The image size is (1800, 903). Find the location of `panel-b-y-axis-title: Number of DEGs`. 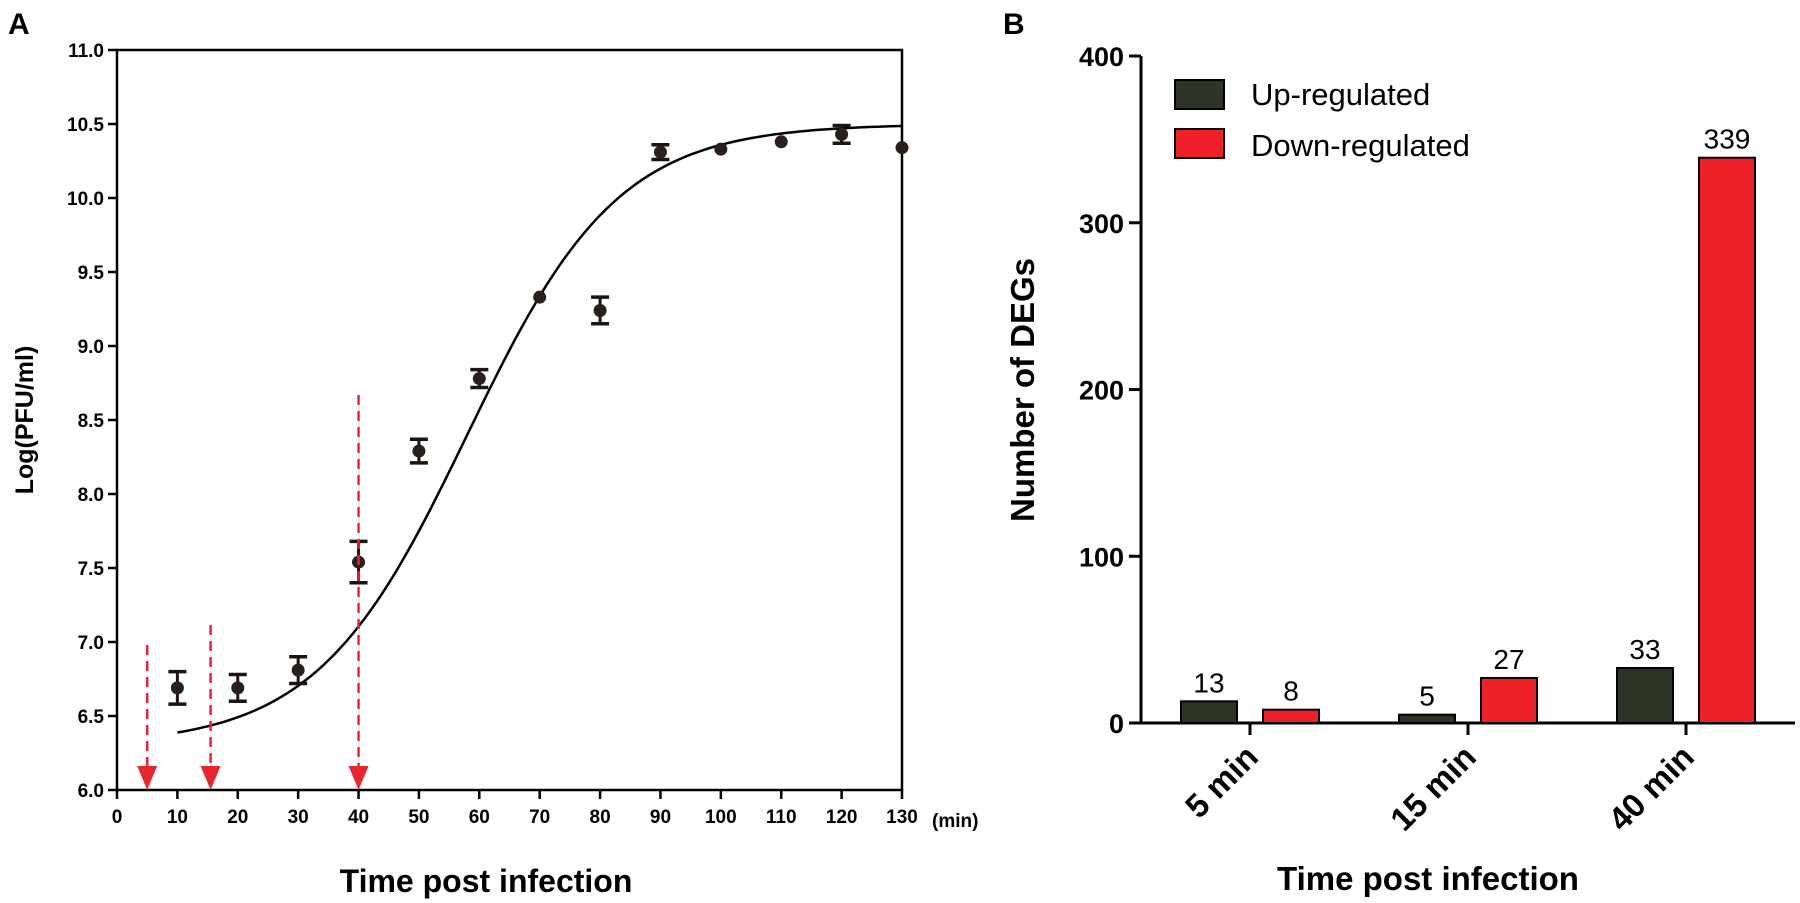

panel-b-y-axis-title: Number of DEGs is located at coordinates (1022, 390).